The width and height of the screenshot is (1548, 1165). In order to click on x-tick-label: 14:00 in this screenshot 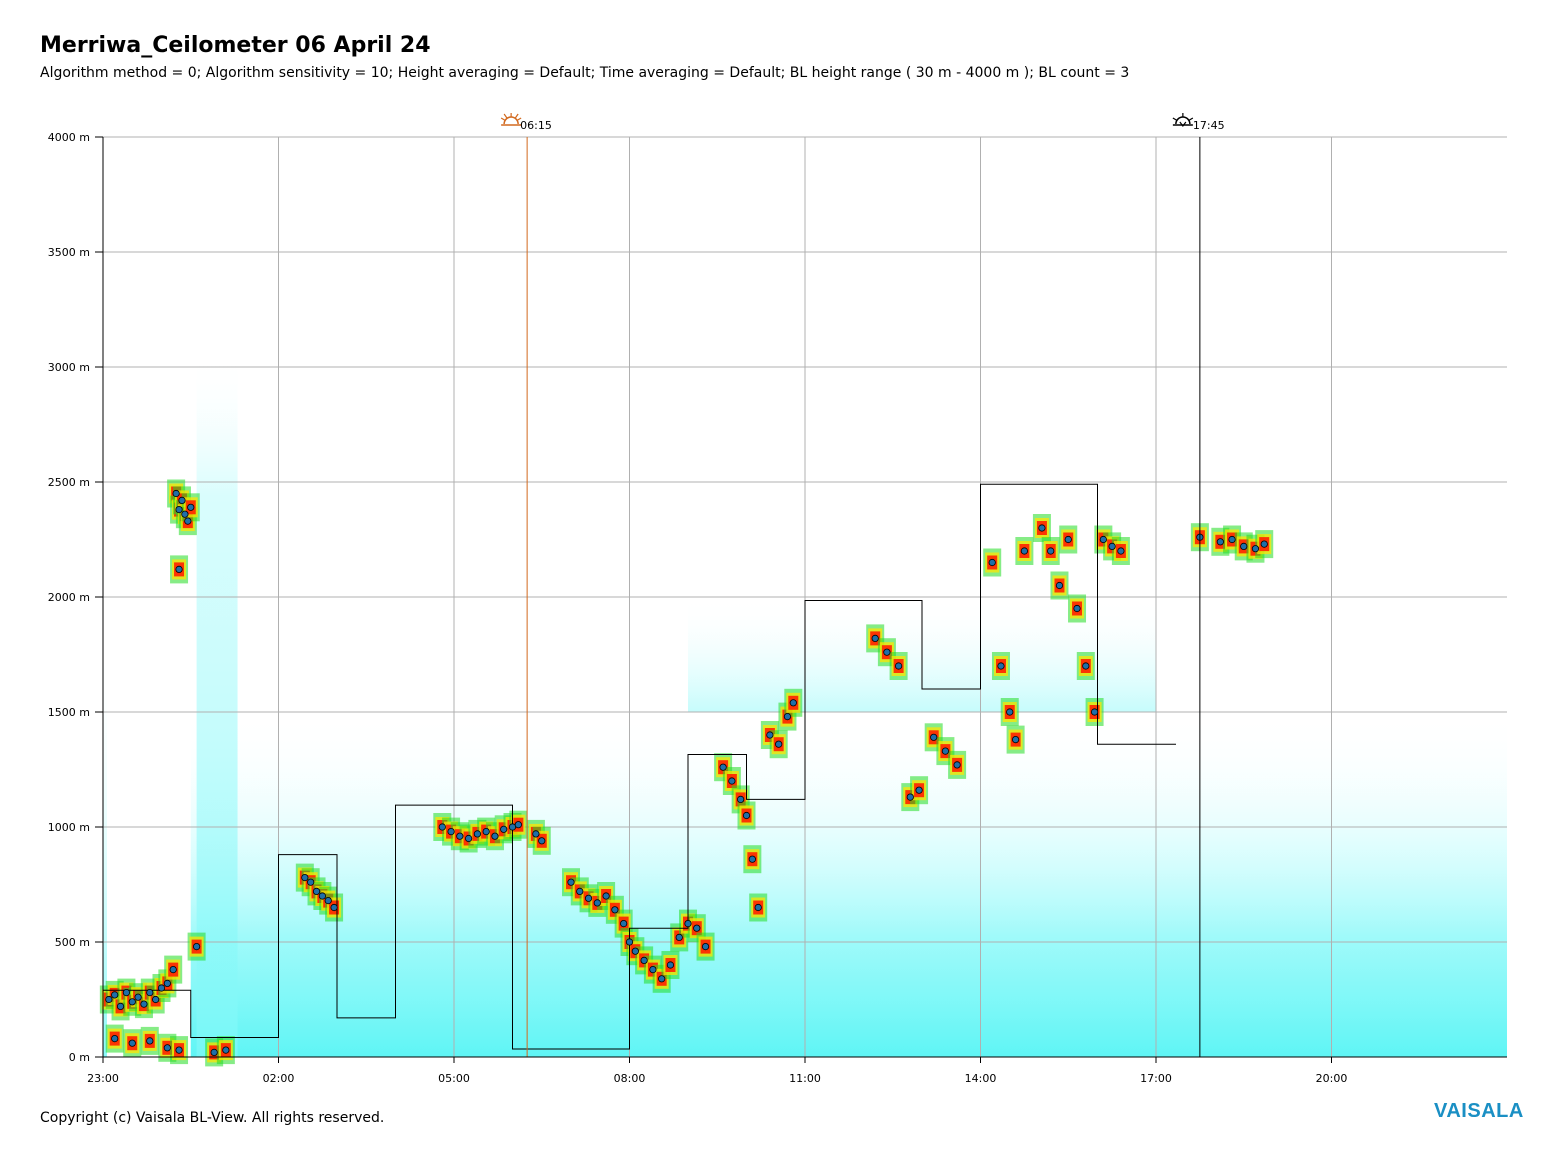, I will do `click(981, 1078)`.